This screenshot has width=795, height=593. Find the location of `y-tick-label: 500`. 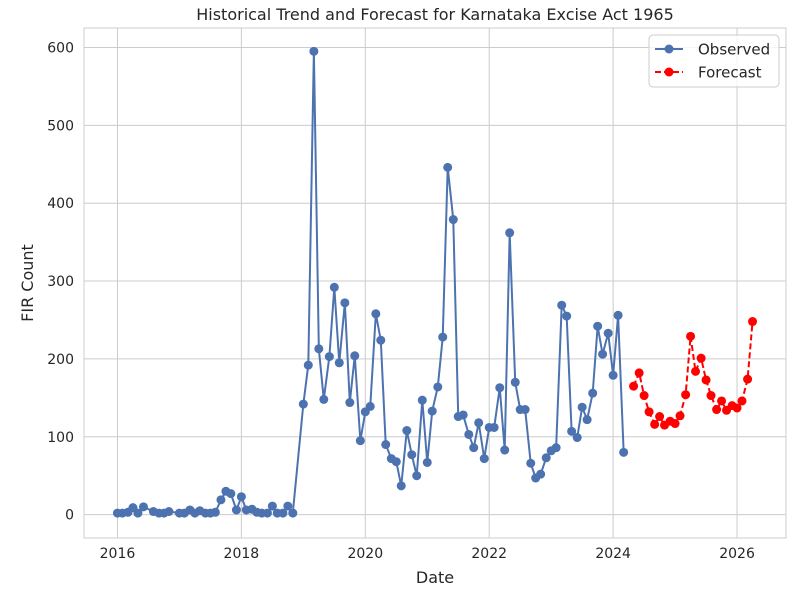

y-tick-label: 500 is located at coordinates (60, 126).